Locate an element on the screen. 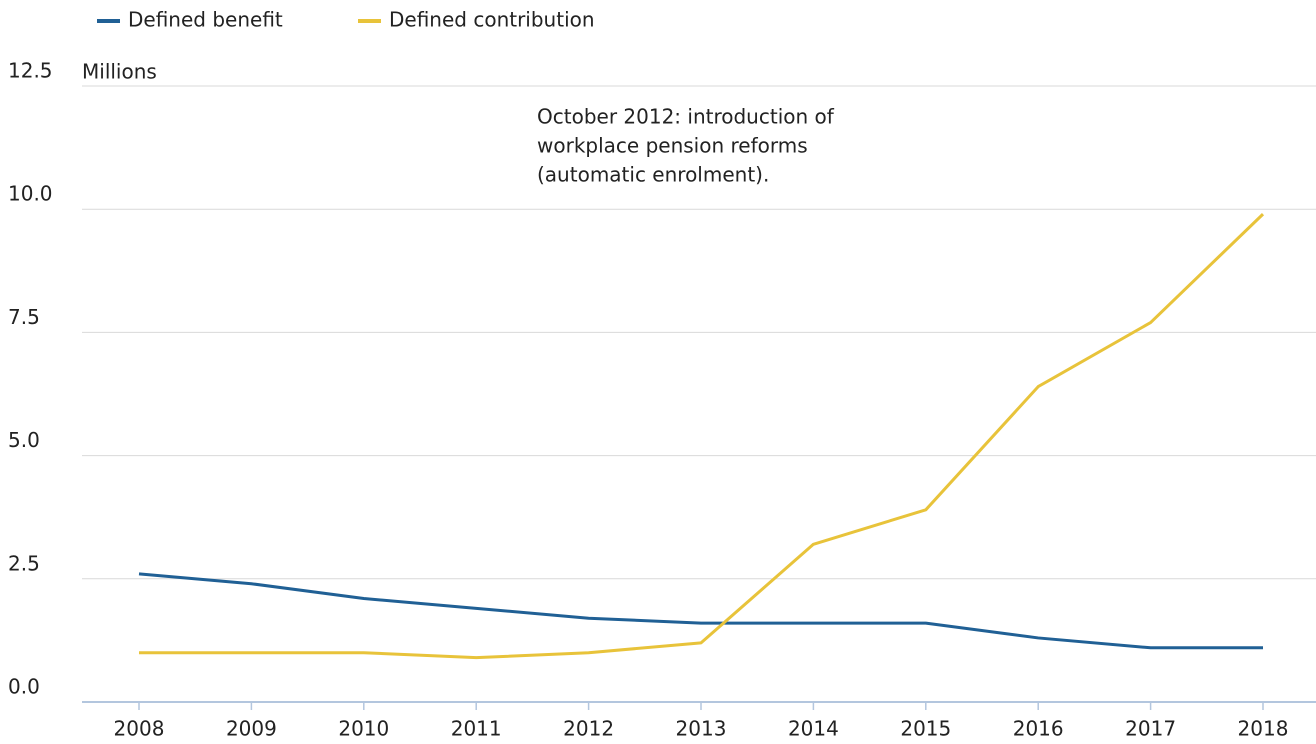 This screenshot has height=744, width=1316. x-tick-label: 2014 is located at coordinates (813, 729).